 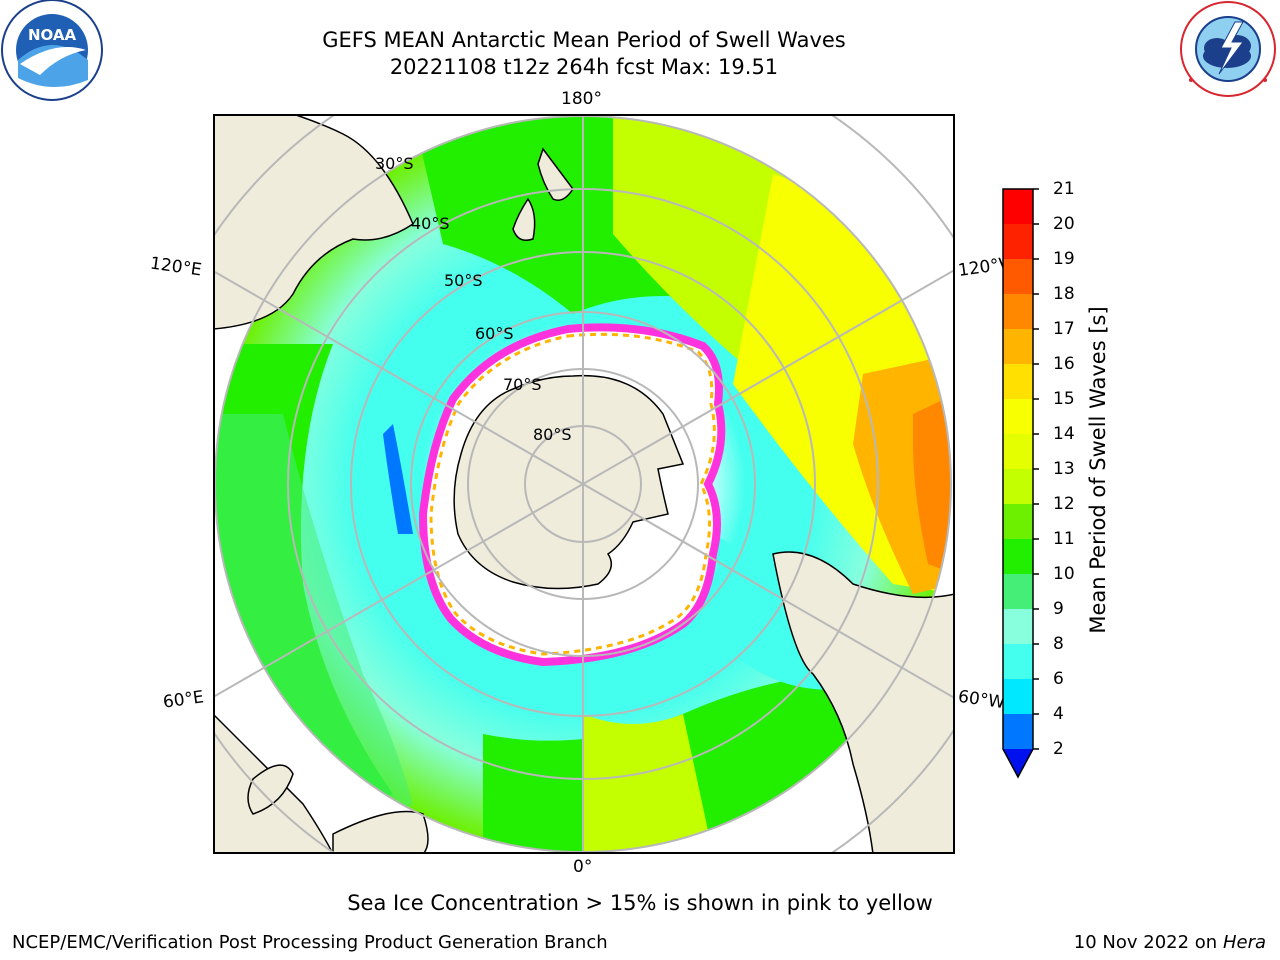 What do you see at coordinates (1058, 749) in the screenshot?
I see `colorbar-tick-label: 2` at bounding box center [1058, 749].